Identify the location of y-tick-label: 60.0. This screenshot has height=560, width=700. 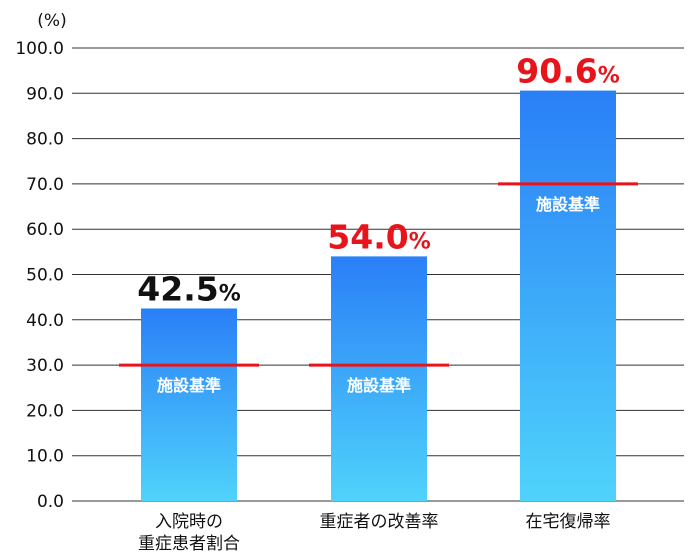
(45, 230).